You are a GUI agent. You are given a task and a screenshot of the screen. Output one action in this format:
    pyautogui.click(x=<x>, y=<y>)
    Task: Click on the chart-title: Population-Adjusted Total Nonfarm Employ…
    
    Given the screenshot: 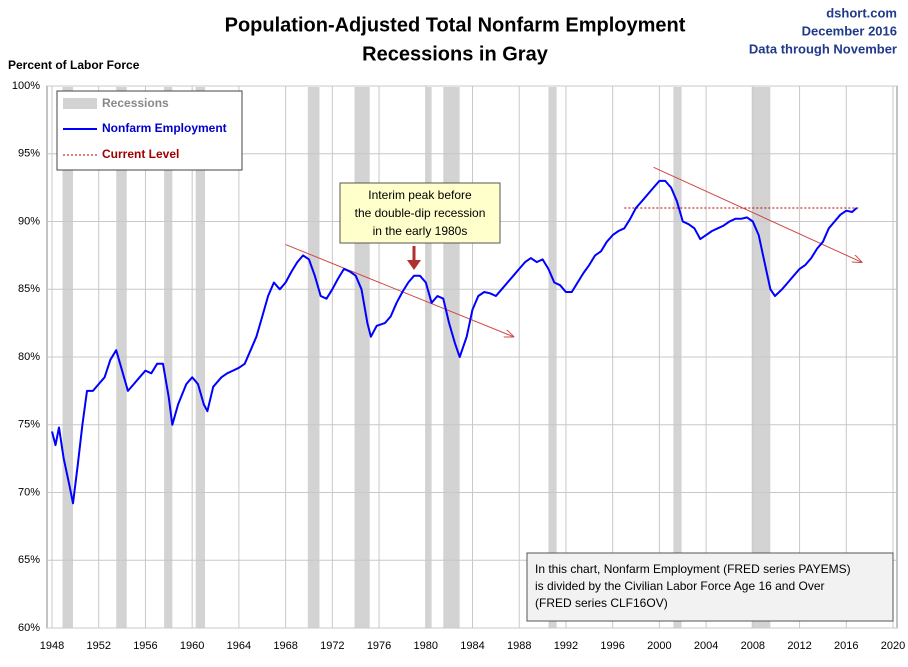 What is the action you would take?
    pyautogui.click(x=455, y=25)
    